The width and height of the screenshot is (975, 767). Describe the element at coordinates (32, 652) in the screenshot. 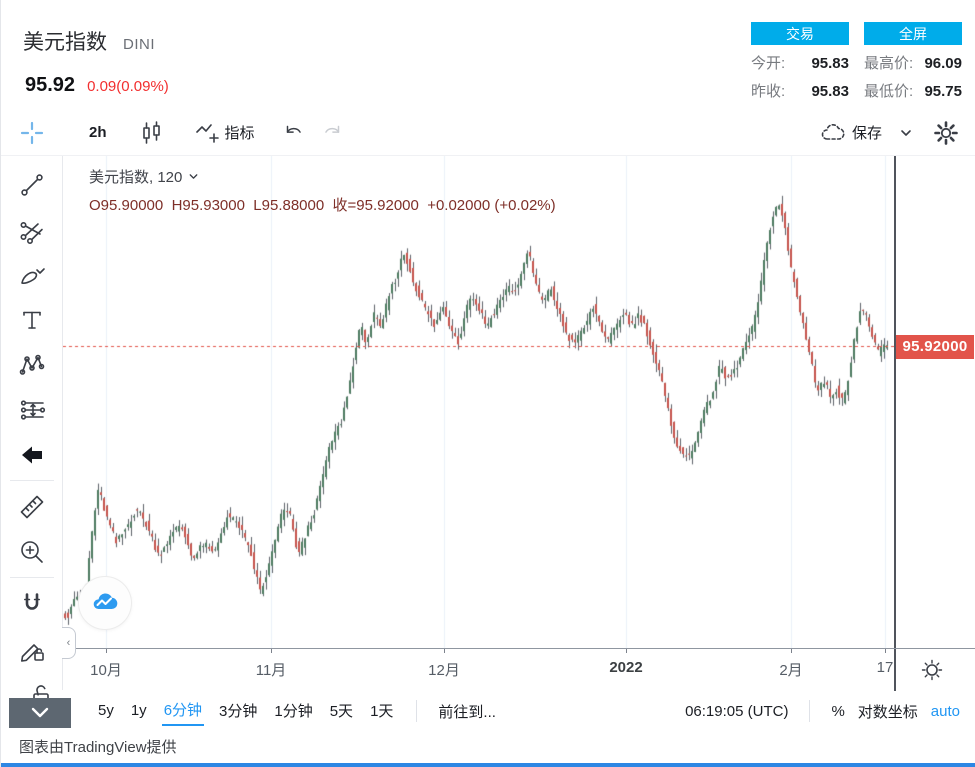

I see `pencil-lock-icon` at that location.